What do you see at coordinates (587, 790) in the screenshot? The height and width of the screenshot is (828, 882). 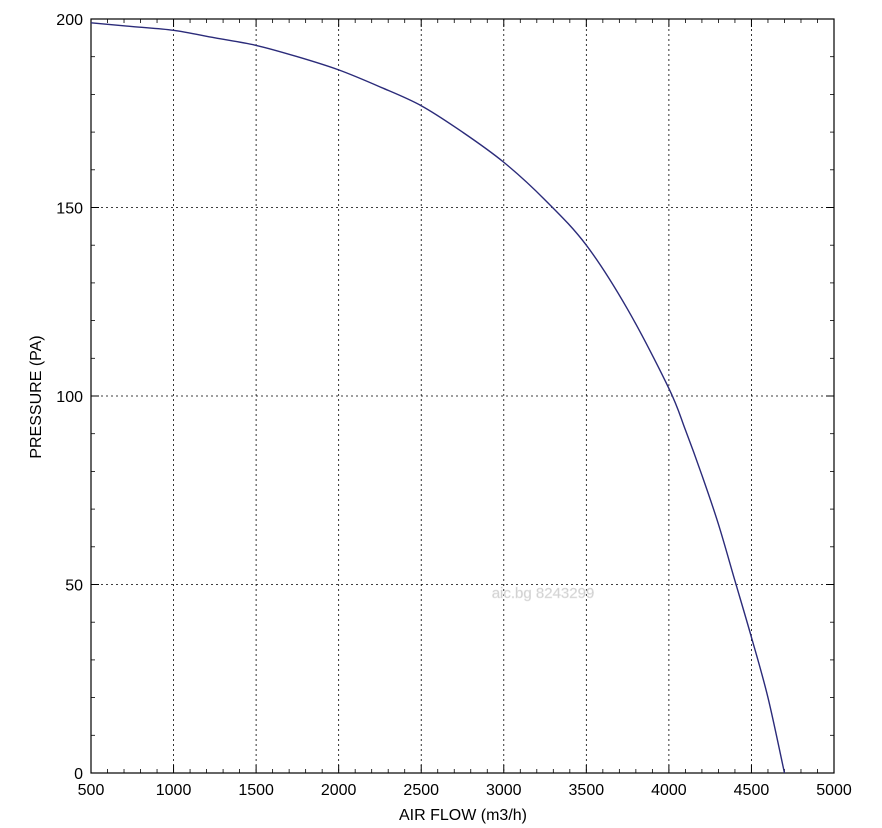 I see `x-tick-label: 3500` at bounding box center [587, 790].